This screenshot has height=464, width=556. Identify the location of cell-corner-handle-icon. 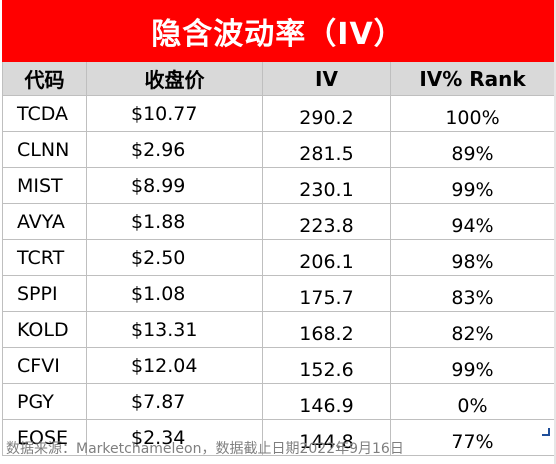
(546, 432).